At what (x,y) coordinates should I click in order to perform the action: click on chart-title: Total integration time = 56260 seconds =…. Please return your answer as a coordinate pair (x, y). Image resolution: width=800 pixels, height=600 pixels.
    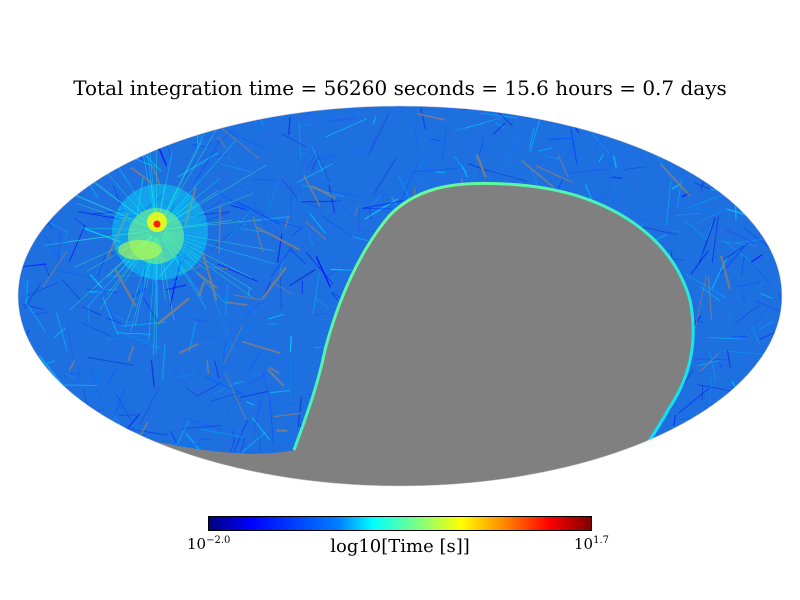
    Looking at the image, I should click on (400, 88).